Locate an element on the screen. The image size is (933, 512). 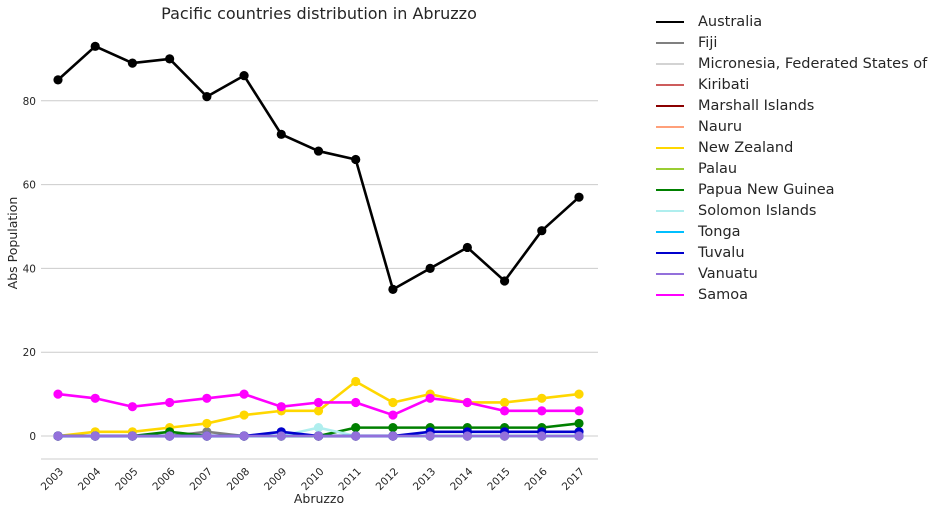
x-tick-label: 2013 is located at coordinates (424, 479).